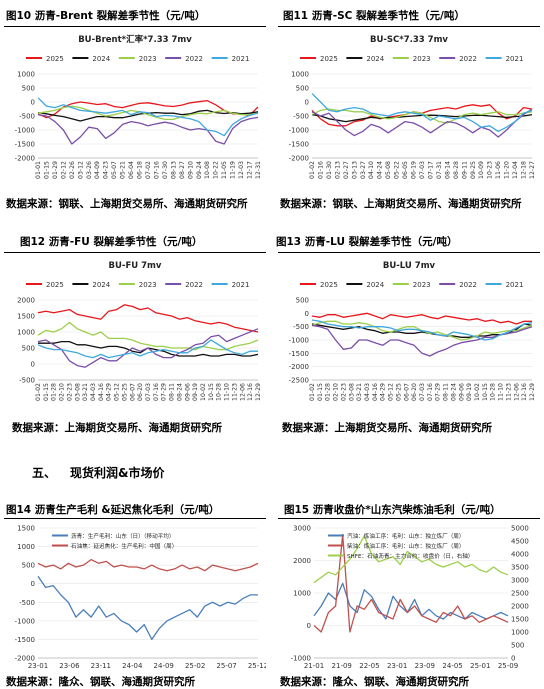 The image size is (544, 689). Describe the element at coordinates (44, 473) in the screenshot. I see `section-number: 五、` at that location.